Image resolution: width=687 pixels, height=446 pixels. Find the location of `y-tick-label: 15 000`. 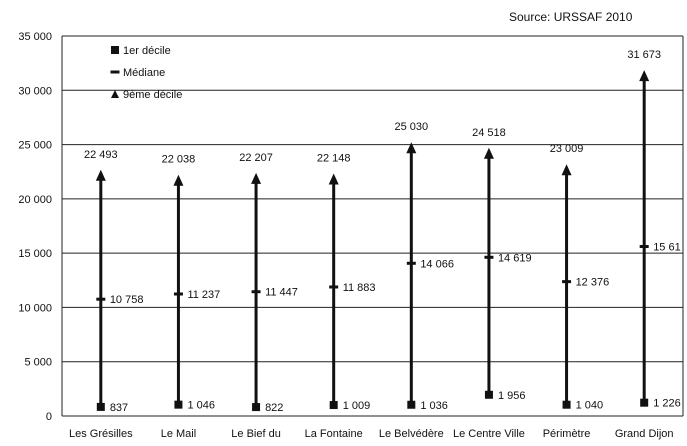

y-tick-label: 15 000 is located at coordinates (35, 254).